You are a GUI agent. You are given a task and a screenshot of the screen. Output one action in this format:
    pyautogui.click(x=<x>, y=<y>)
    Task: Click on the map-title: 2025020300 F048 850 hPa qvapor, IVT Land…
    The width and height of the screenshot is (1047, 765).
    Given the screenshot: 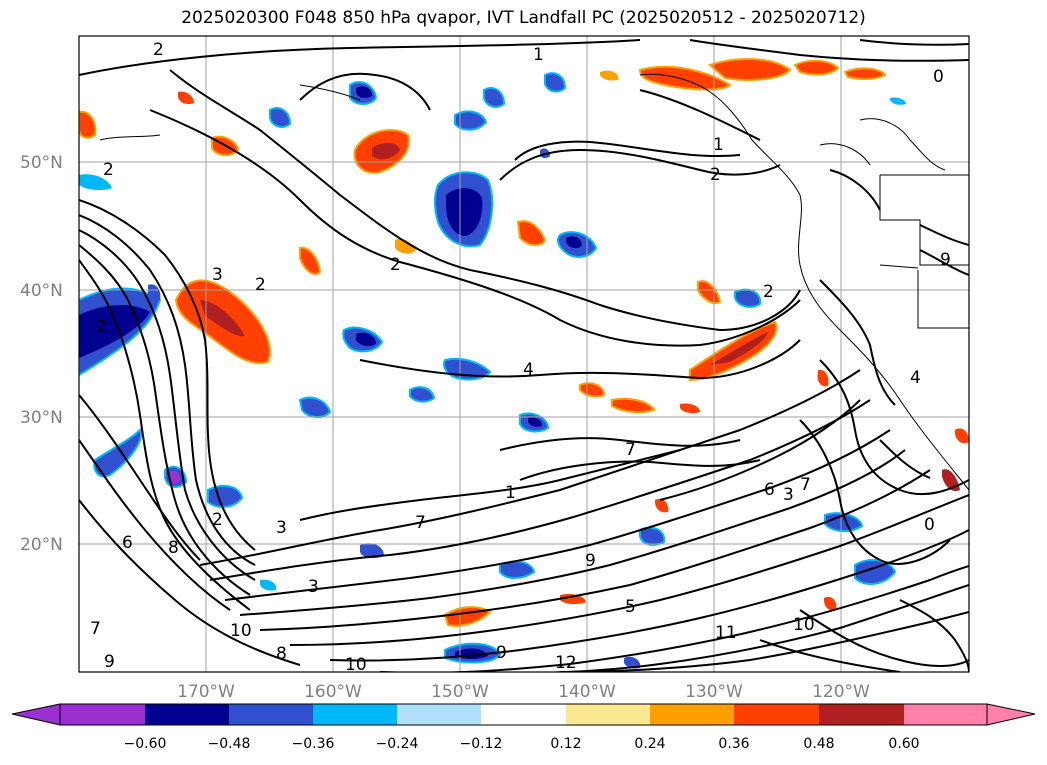 What is the action you would take?
    pyautogui.click(x=523, y=18)
    